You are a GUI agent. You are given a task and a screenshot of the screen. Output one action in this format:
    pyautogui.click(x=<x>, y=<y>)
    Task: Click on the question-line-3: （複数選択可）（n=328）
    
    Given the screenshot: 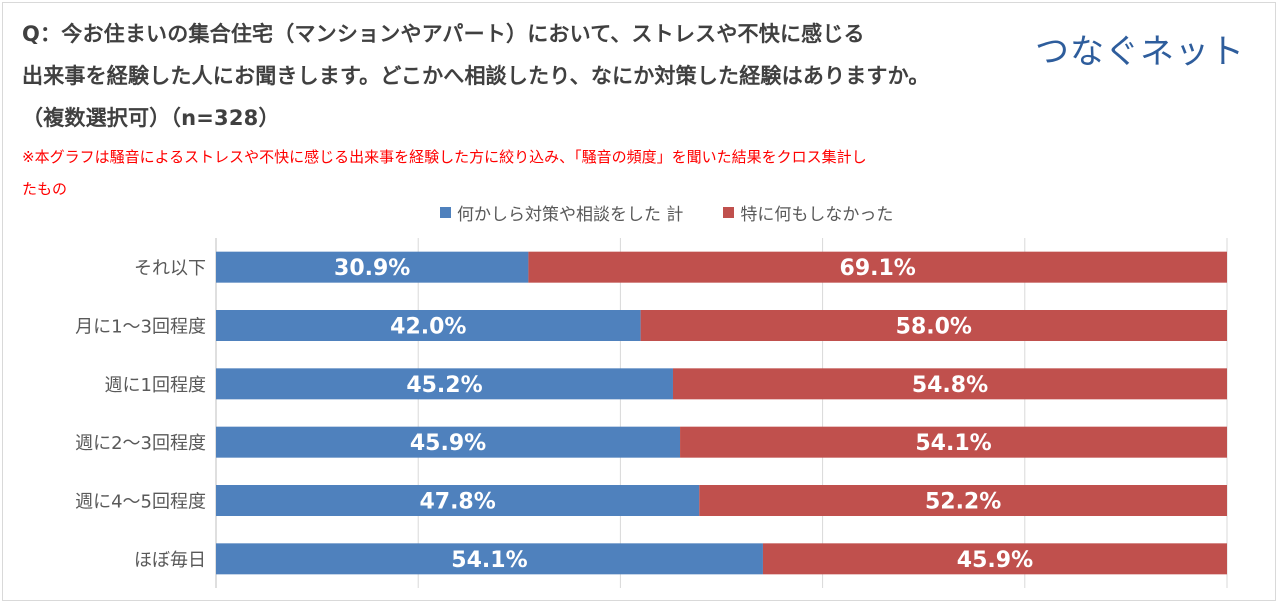 What is the action you would take?
    pyautogui.click(x=151, y=118)
    